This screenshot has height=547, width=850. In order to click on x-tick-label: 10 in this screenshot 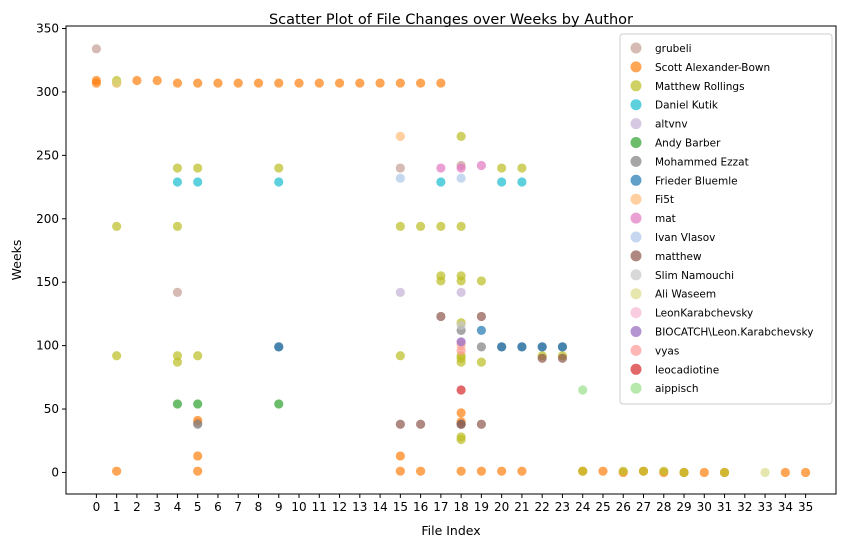, I will do `click(298, 507)`.